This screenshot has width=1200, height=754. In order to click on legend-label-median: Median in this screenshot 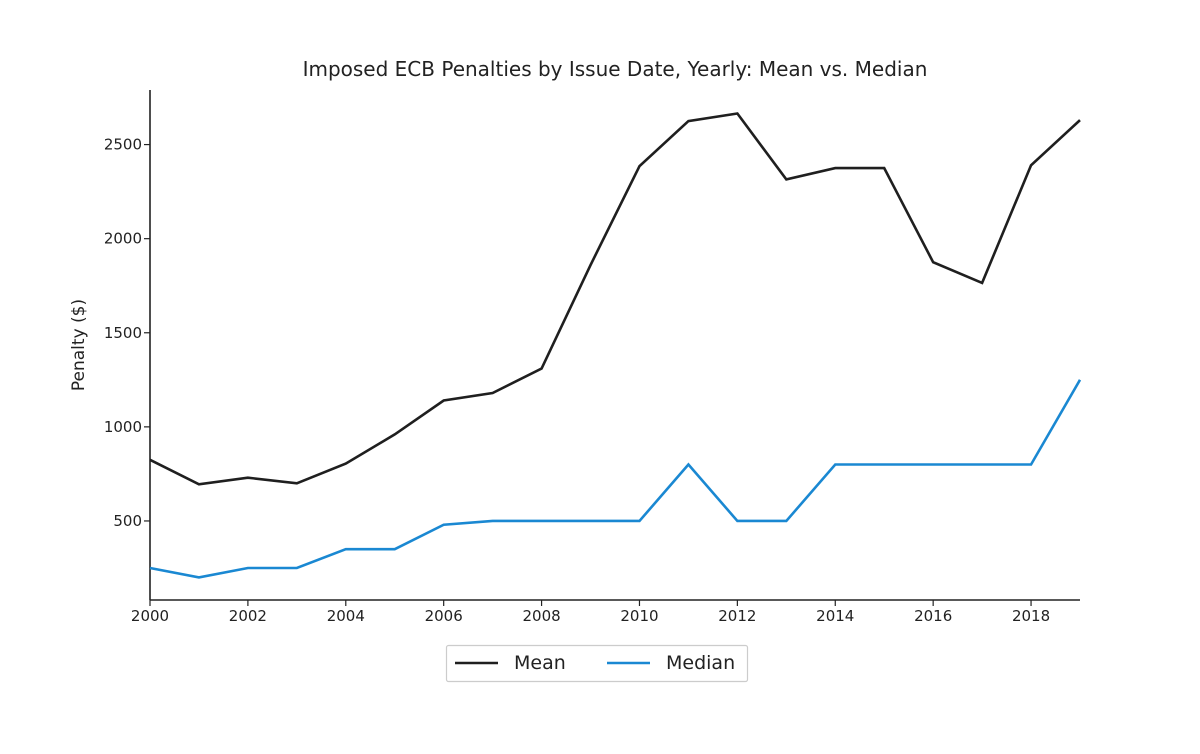, I will do `click(700, 663)`.